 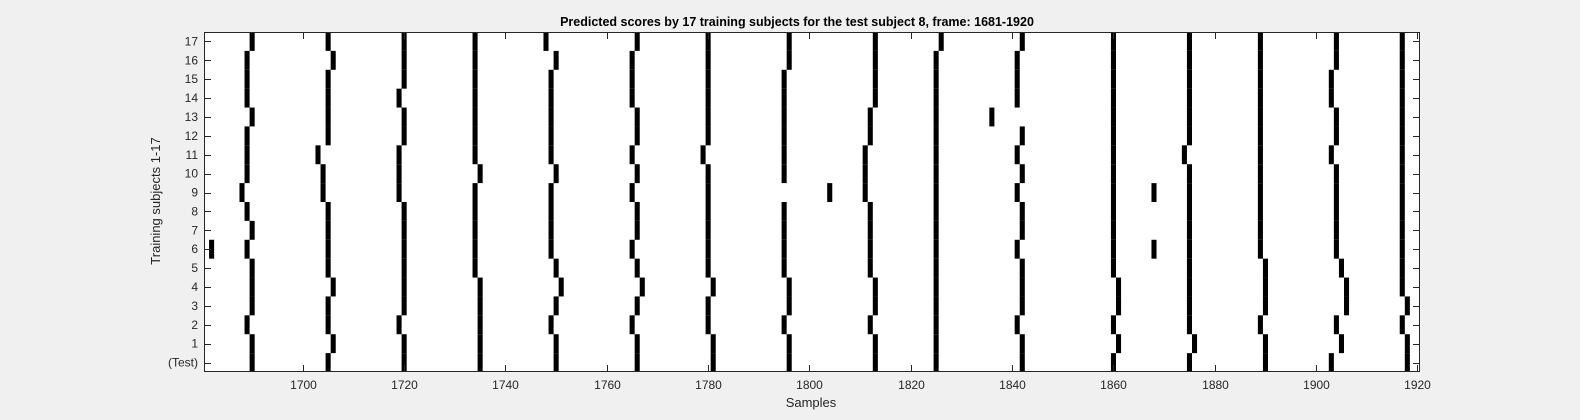 What do you see at coordinates (607, 385) in the screenshot?
I see `x-tick-label: 1760` at bounding box center [607, 385].